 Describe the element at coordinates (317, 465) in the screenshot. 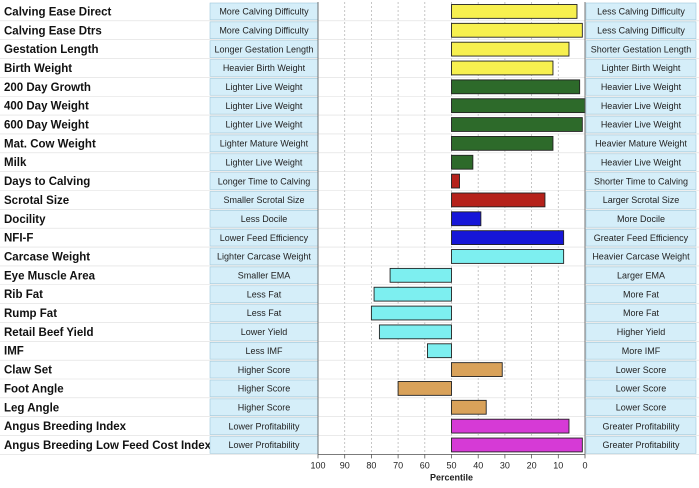

I see `tick-label: 100` at that location.